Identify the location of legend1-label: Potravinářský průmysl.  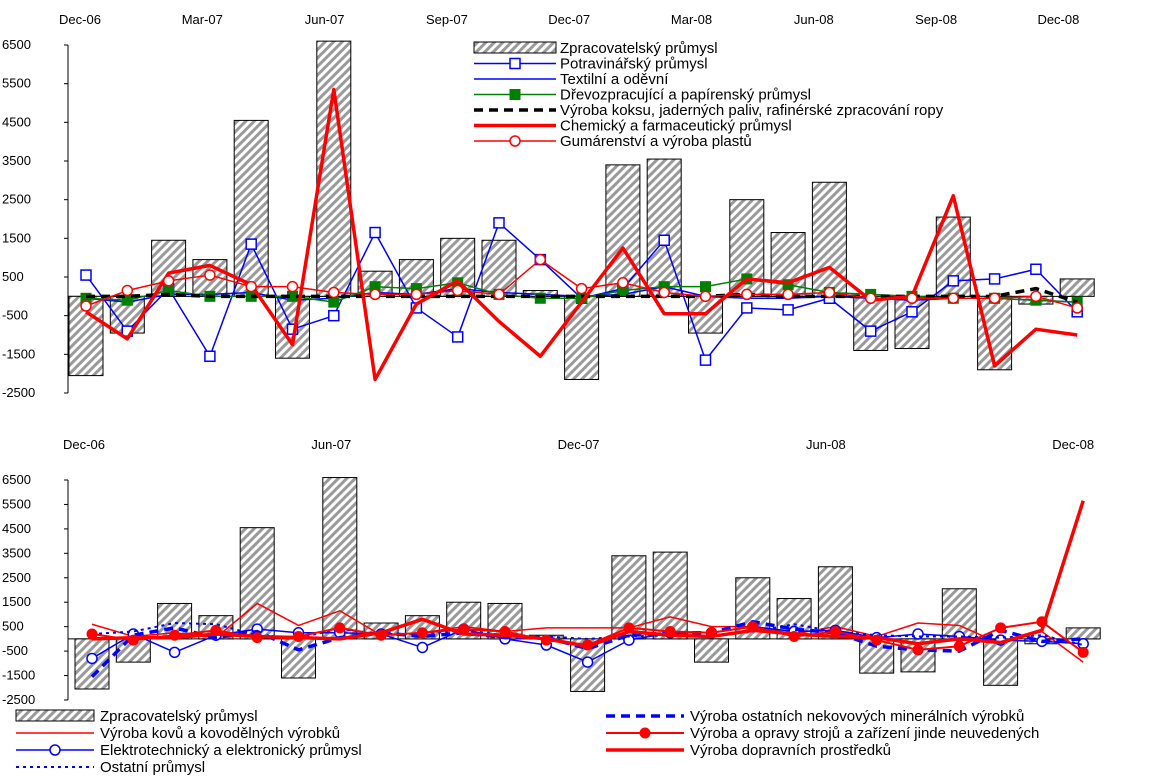
(634, 64).